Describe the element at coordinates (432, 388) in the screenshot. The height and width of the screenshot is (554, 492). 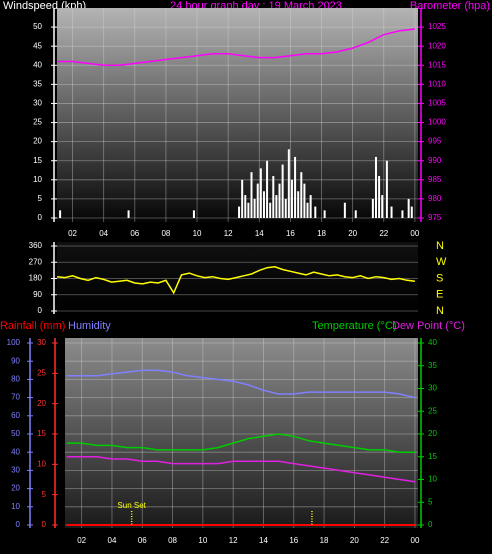
I see `y2-tick-label: 30` at that location.